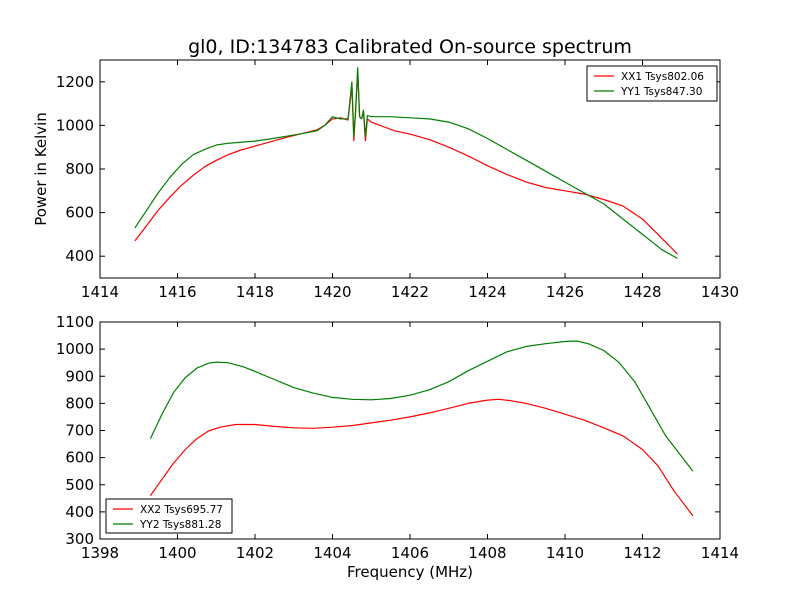 The width and height of the screenshot is (800, 604). Describe the element at coordinates (410, 292) in the screenshot. I see `x-tick-label: 1422` at that location.